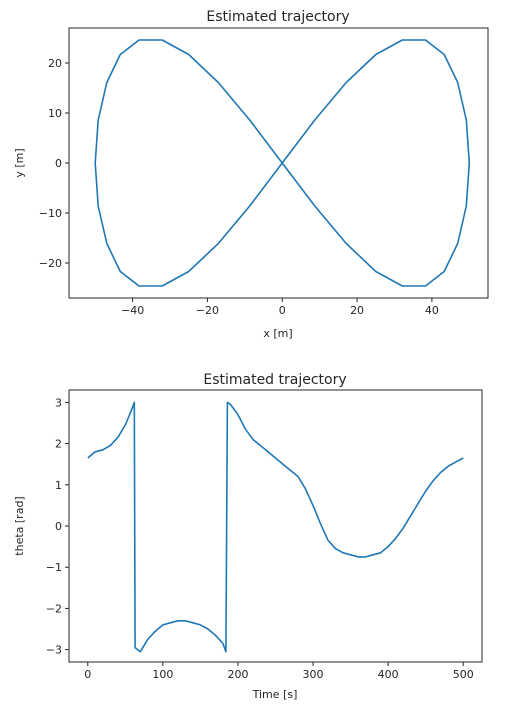 The image size is (515, 707). I want to click on y-tick-label: 1, so click(58, 485).